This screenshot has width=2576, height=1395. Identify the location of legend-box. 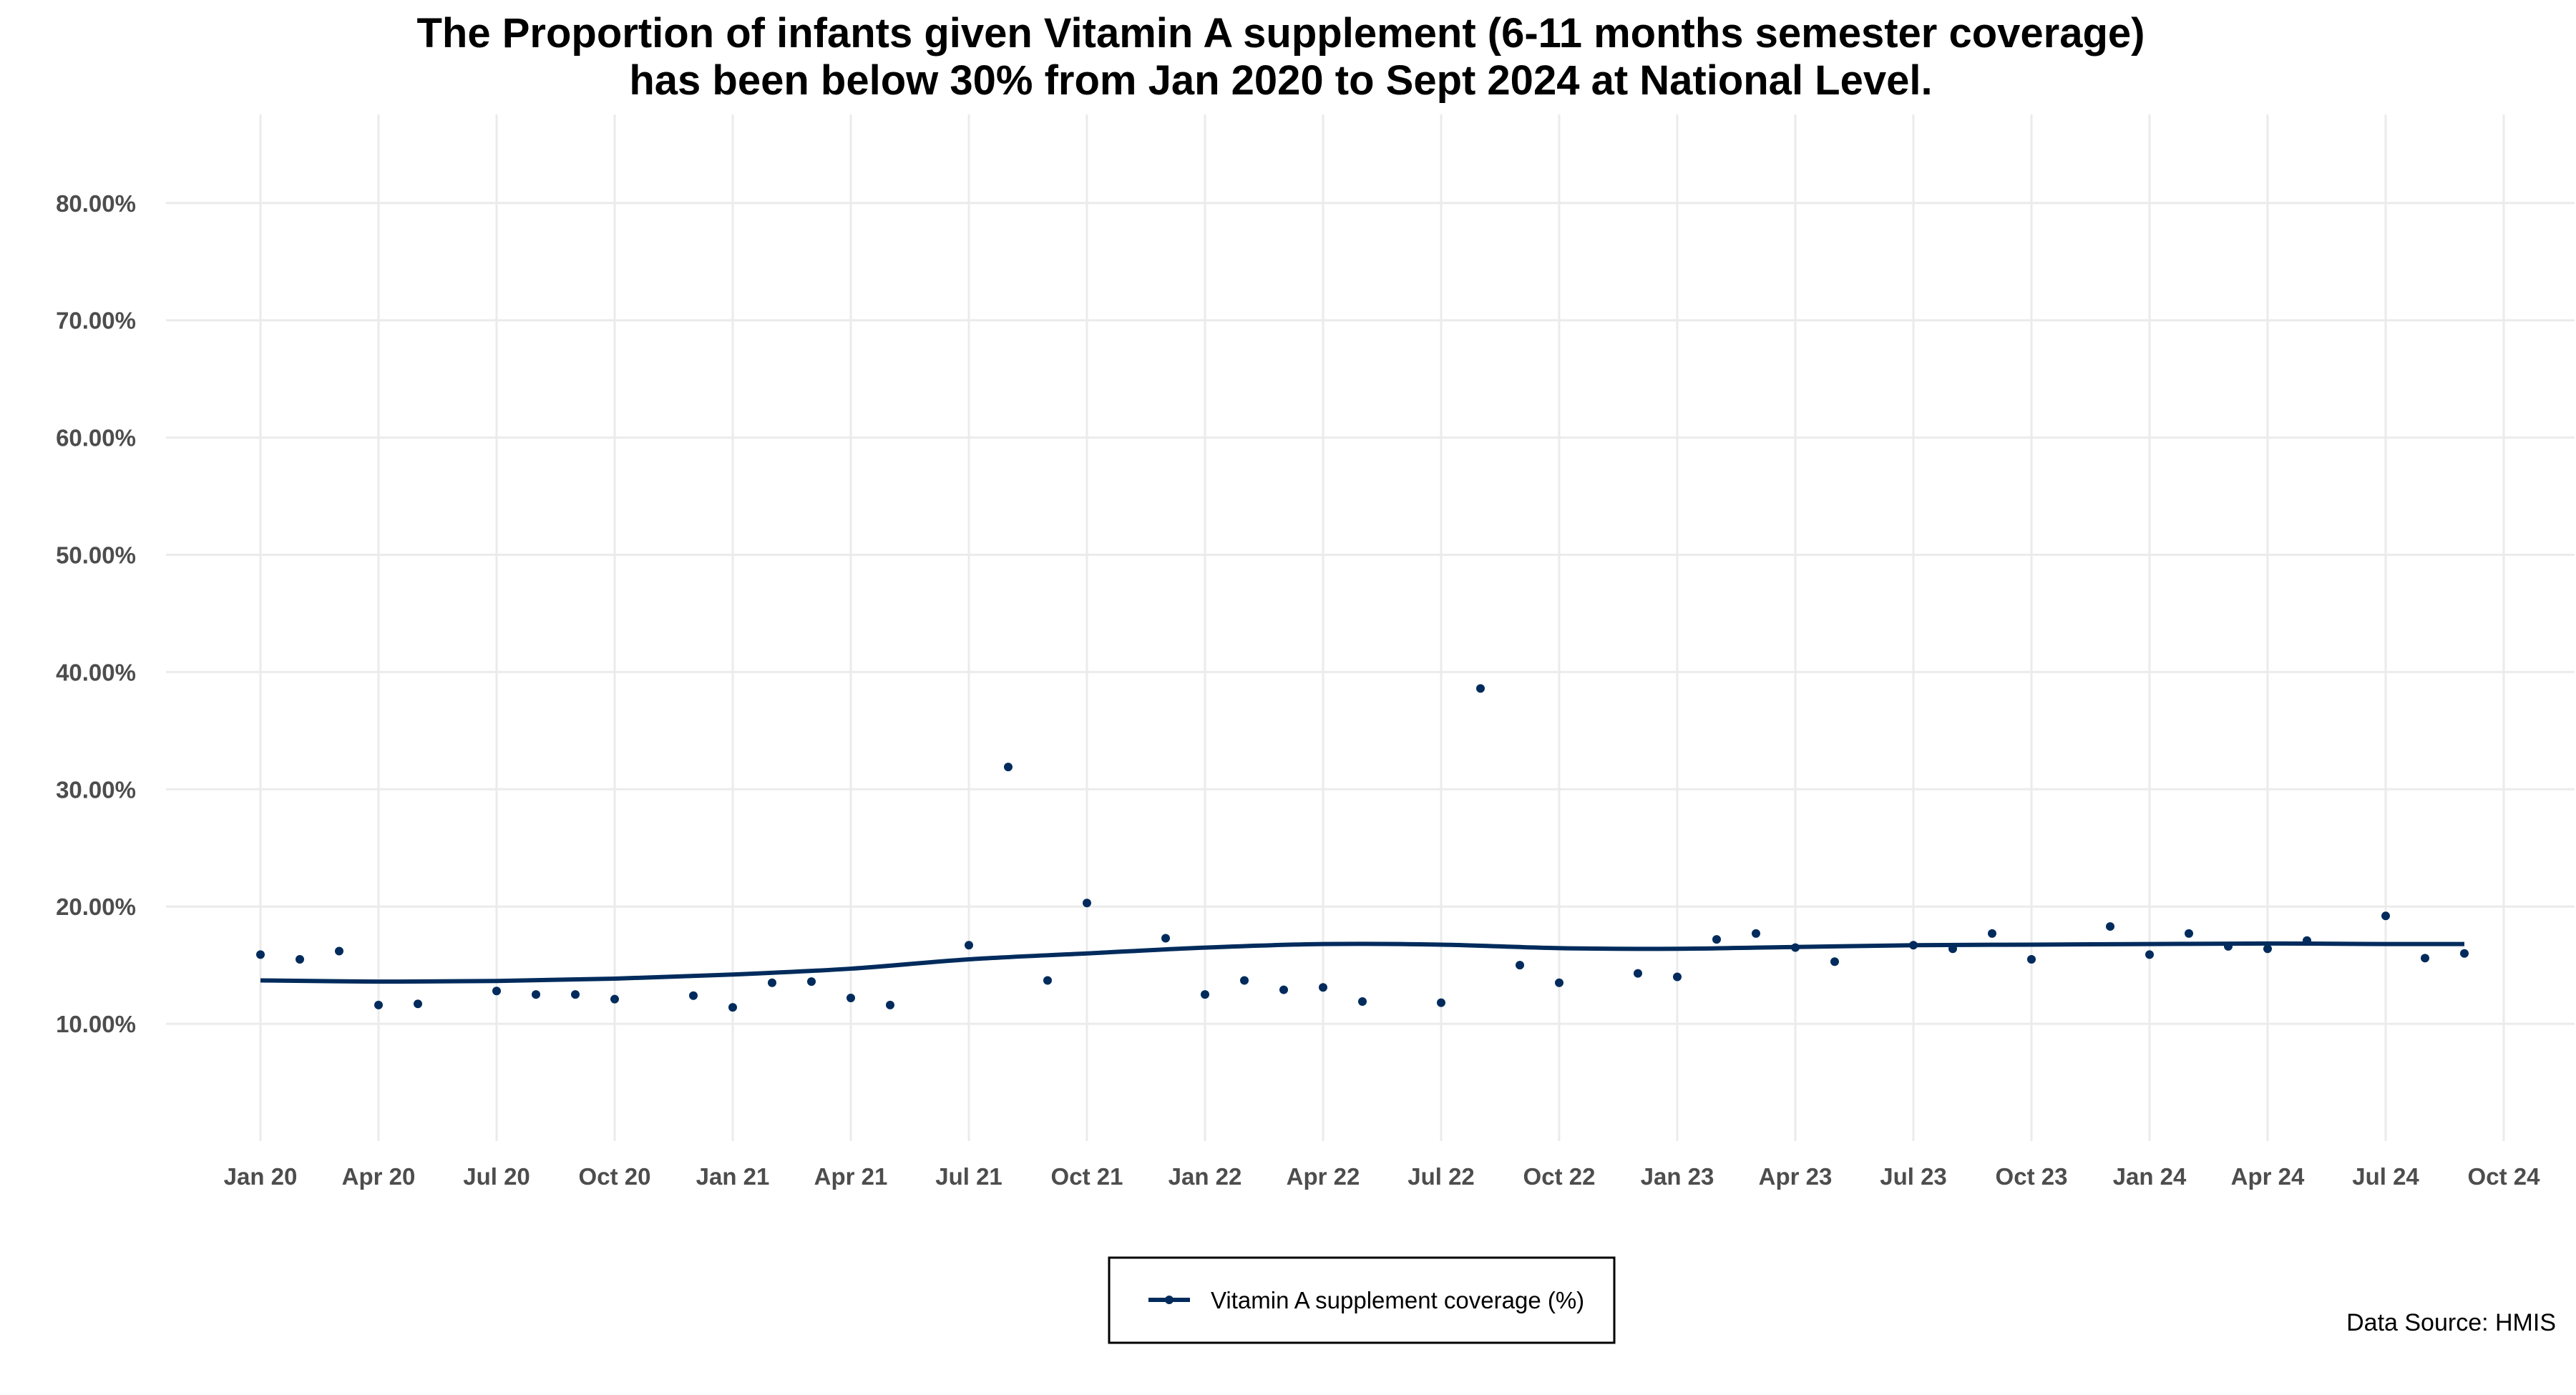
(1362, 1300).